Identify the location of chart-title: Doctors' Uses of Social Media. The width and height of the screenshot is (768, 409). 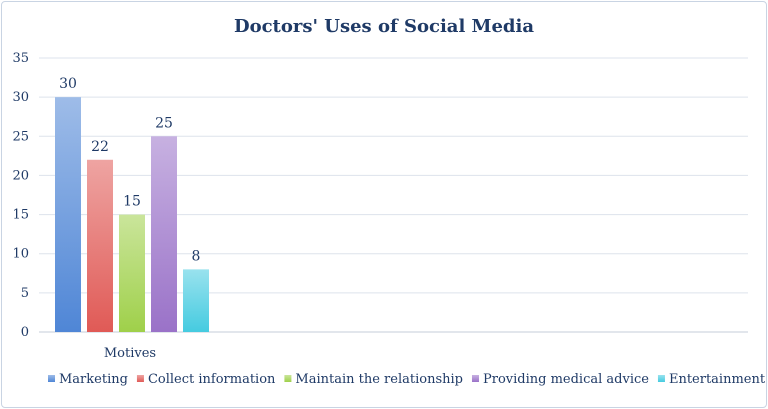
(384, 26).